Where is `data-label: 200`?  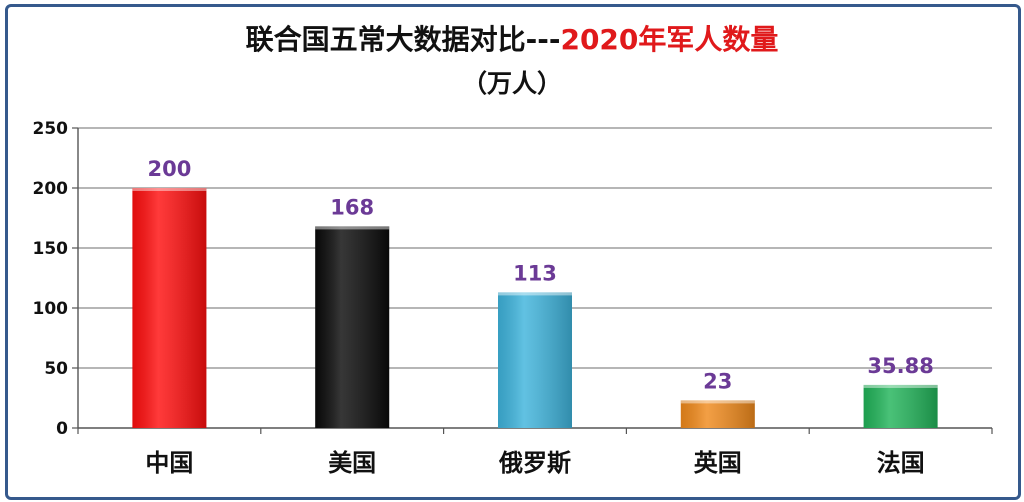 data-label: 200 is located at coordinates (169, 169).